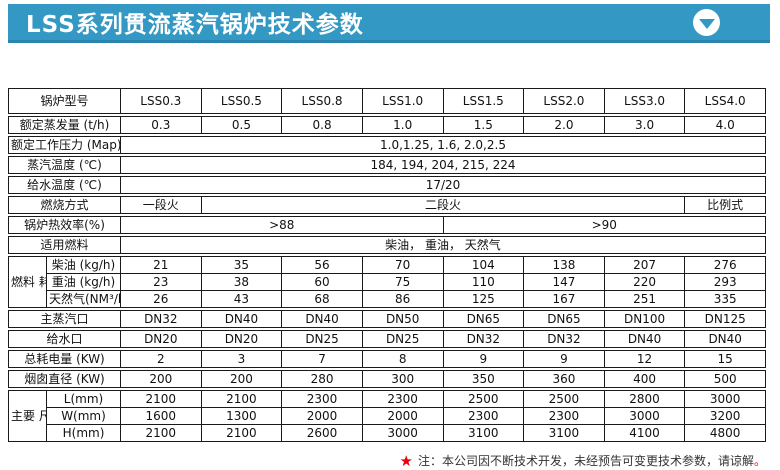  I want to click on row-label: 烟囱直径 (KW), so click(64, 379).